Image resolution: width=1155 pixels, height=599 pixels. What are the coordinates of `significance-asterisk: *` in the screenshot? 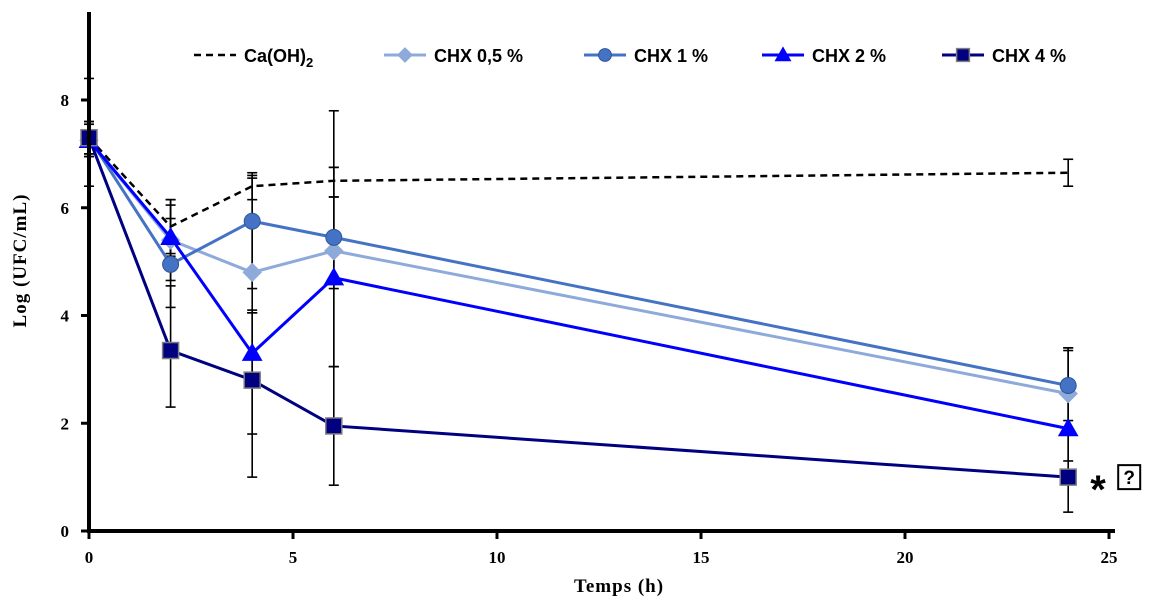 It's located at (1098, 490).